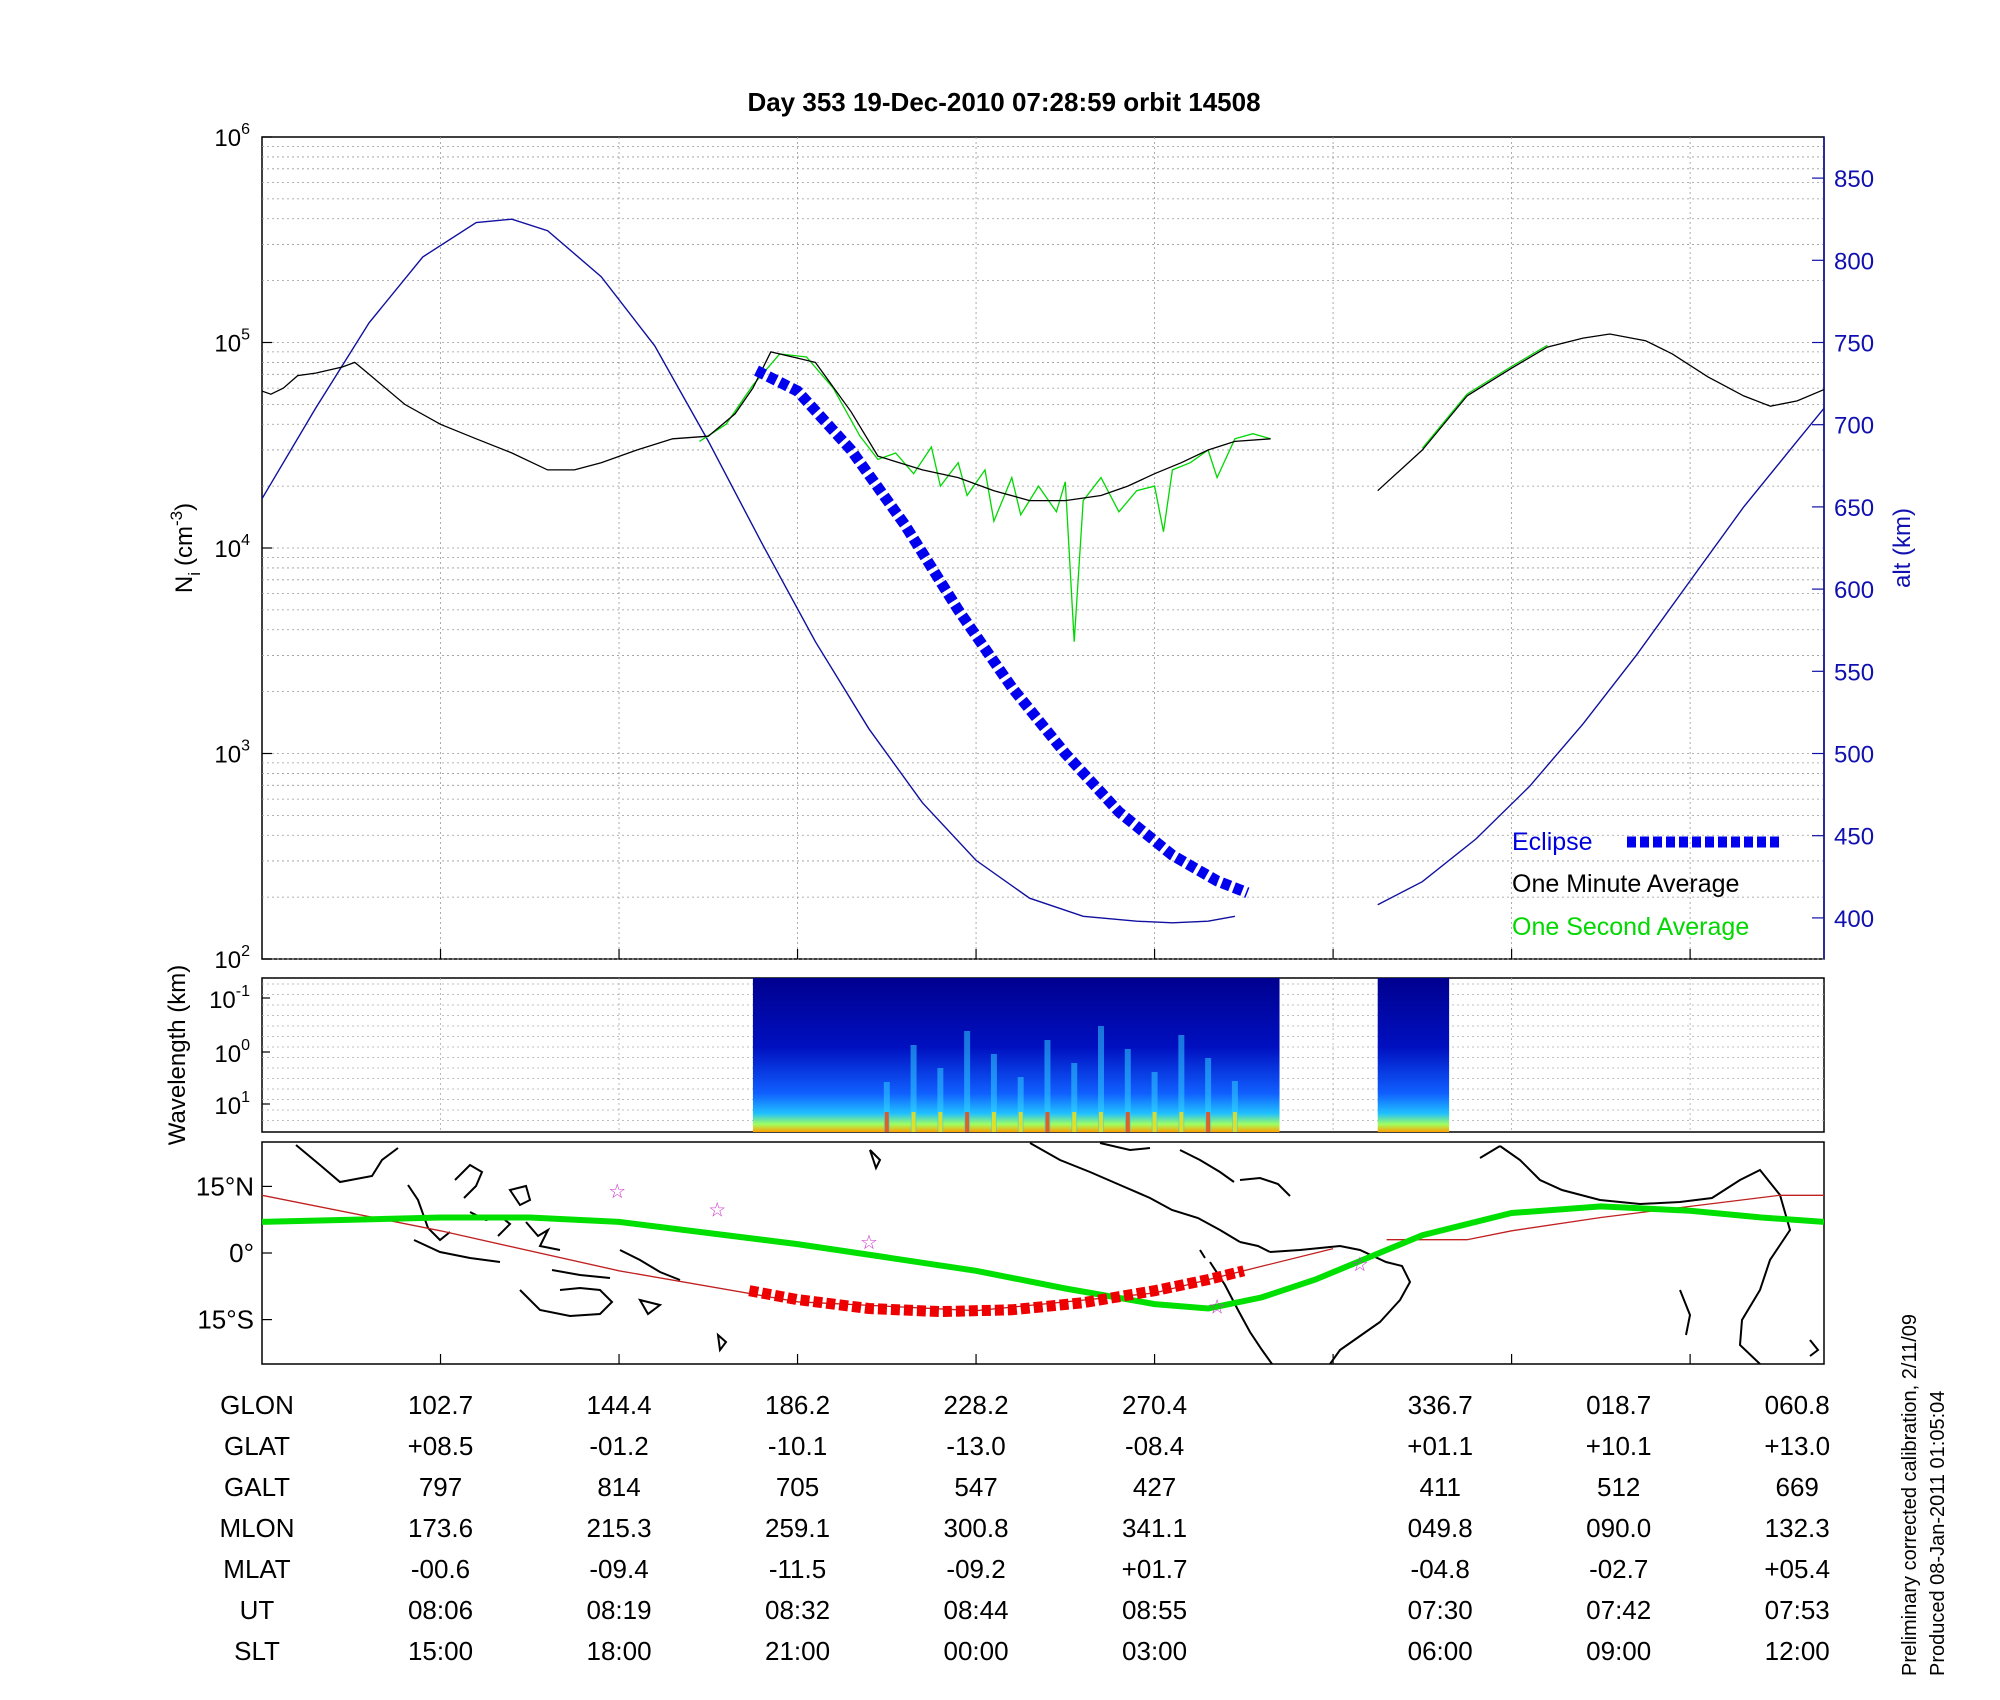 This screenshot has height=1700, width=2000. I want to click on table-cell: 08:19, so click(618, 1610).